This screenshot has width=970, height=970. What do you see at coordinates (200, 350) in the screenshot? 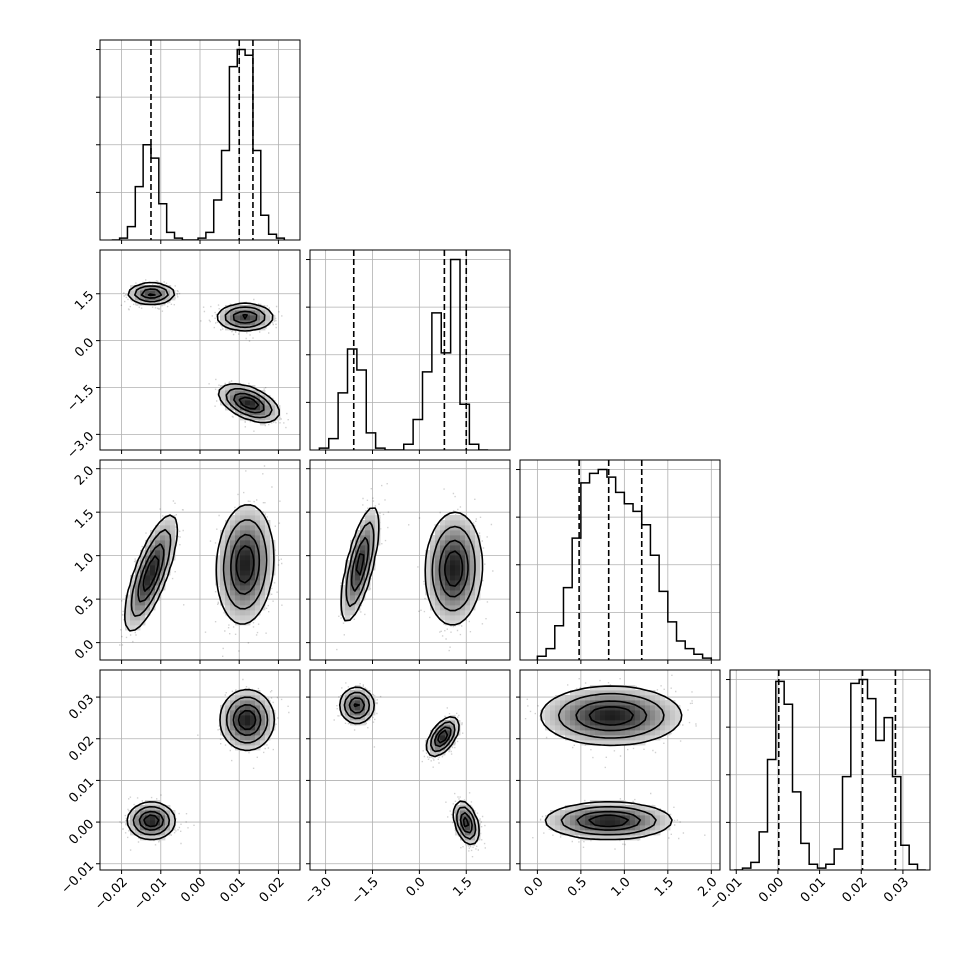
I see `axes-frame` at bounding box center [200, 350].